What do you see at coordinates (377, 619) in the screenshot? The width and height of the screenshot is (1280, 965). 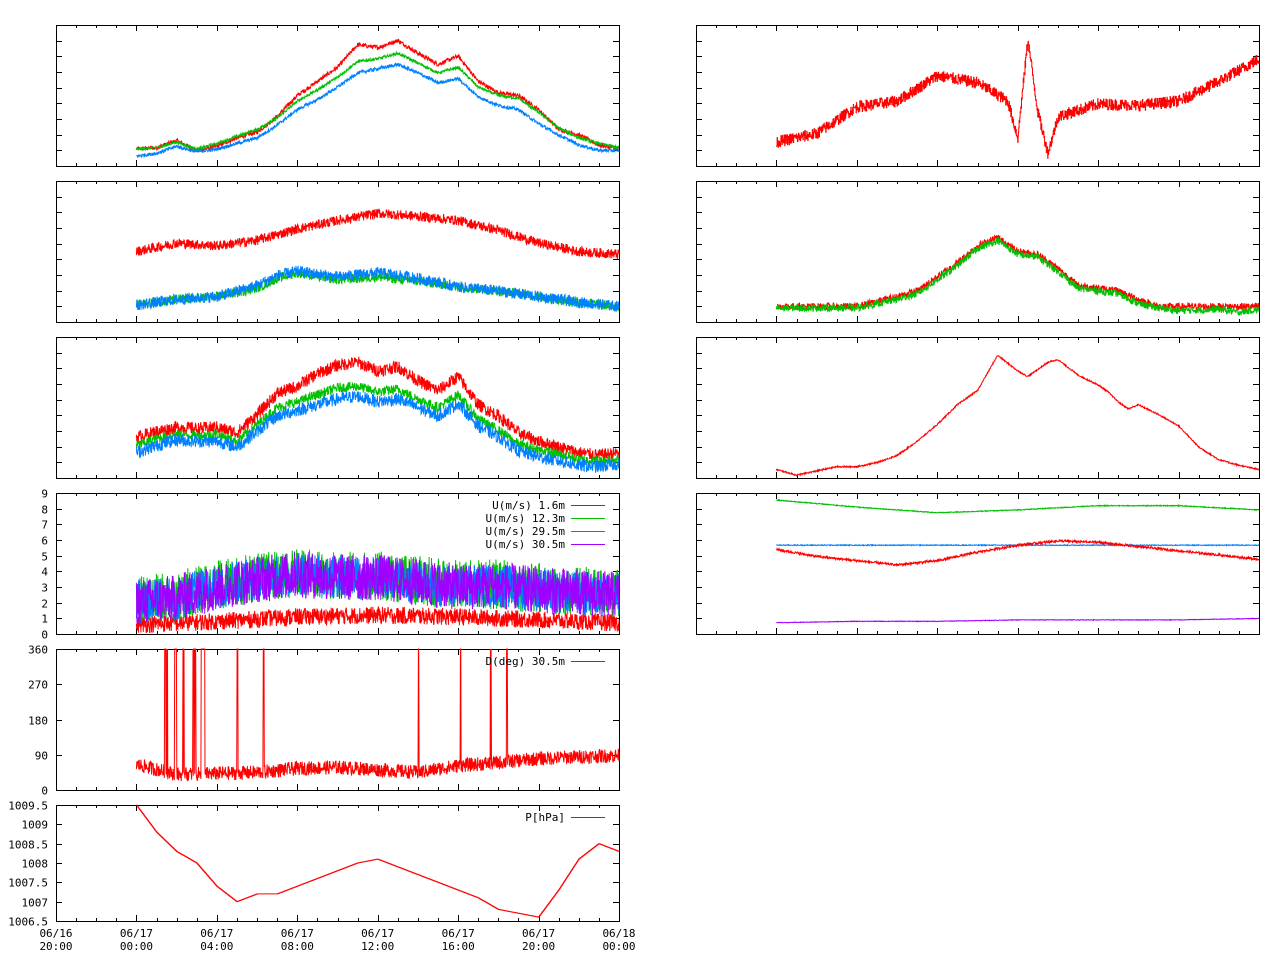 I see `series-line-u-m-s-1-6m` at bounding box center [377, 619].